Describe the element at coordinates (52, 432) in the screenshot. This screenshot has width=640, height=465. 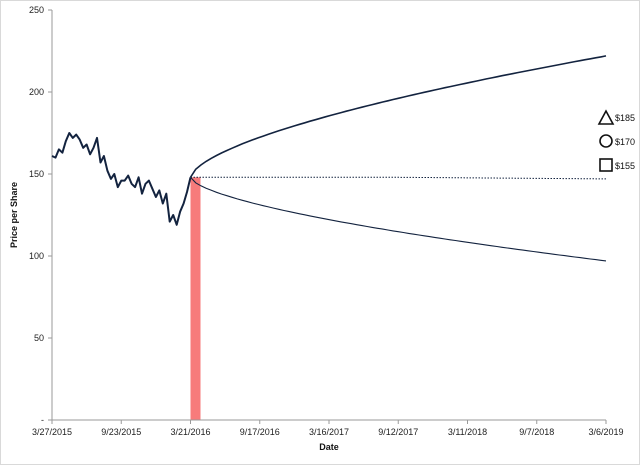
I see `x-tick-label: 3/27/2015` at that location.